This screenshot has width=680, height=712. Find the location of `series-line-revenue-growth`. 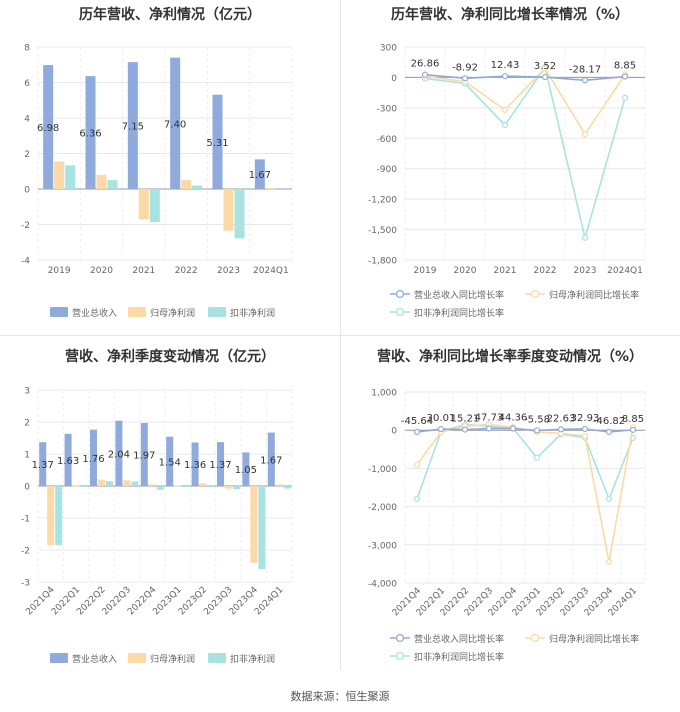

series-line-revenue-growth is located at coordinates (525, 430).